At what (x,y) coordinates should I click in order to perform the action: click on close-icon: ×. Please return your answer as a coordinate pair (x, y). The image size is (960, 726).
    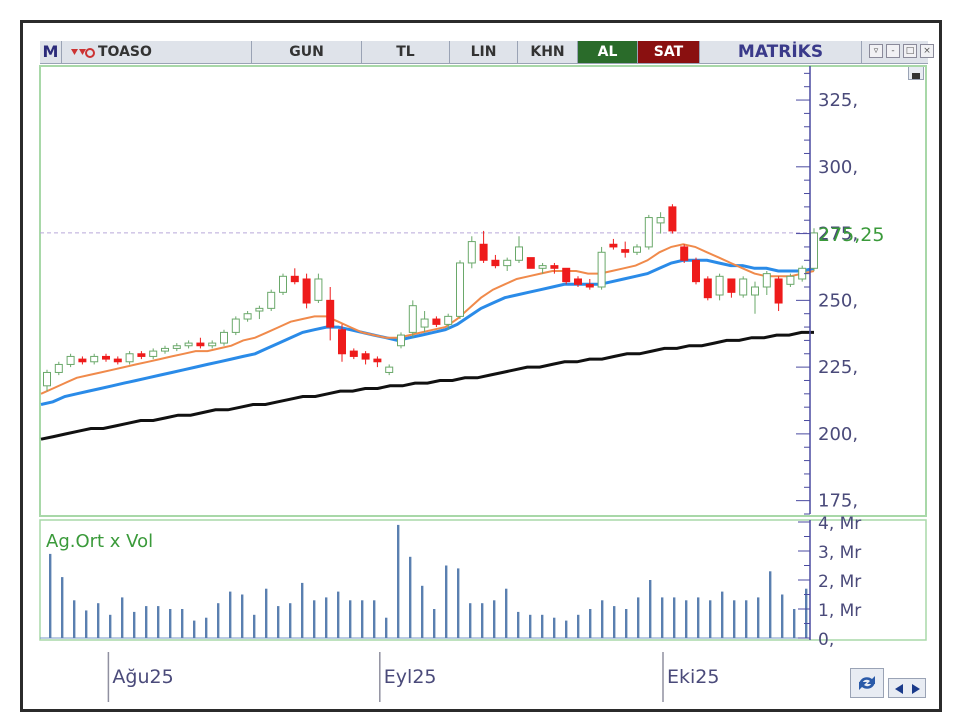
    Looking at the image, I should click on (927, 51).